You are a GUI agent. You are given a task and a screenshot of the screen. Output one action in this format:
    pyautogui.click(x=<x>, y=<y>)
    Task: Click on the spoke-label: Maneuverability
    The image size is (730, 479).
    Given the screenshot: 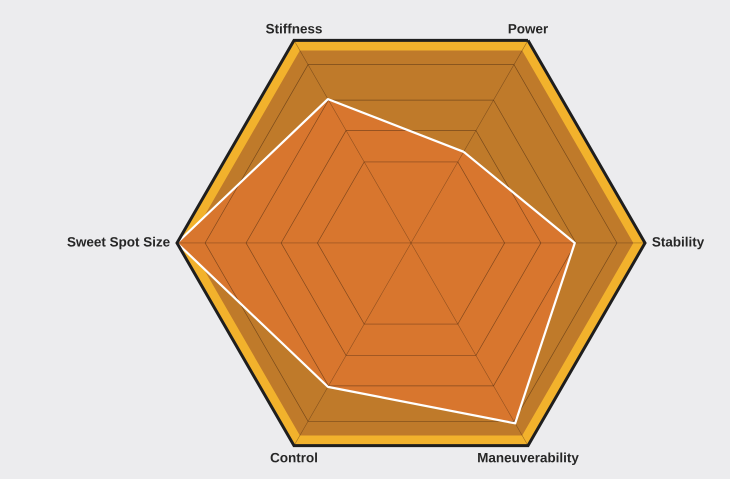 What is the action you would take?
    pyautogui.click(x=528, y=459)
    